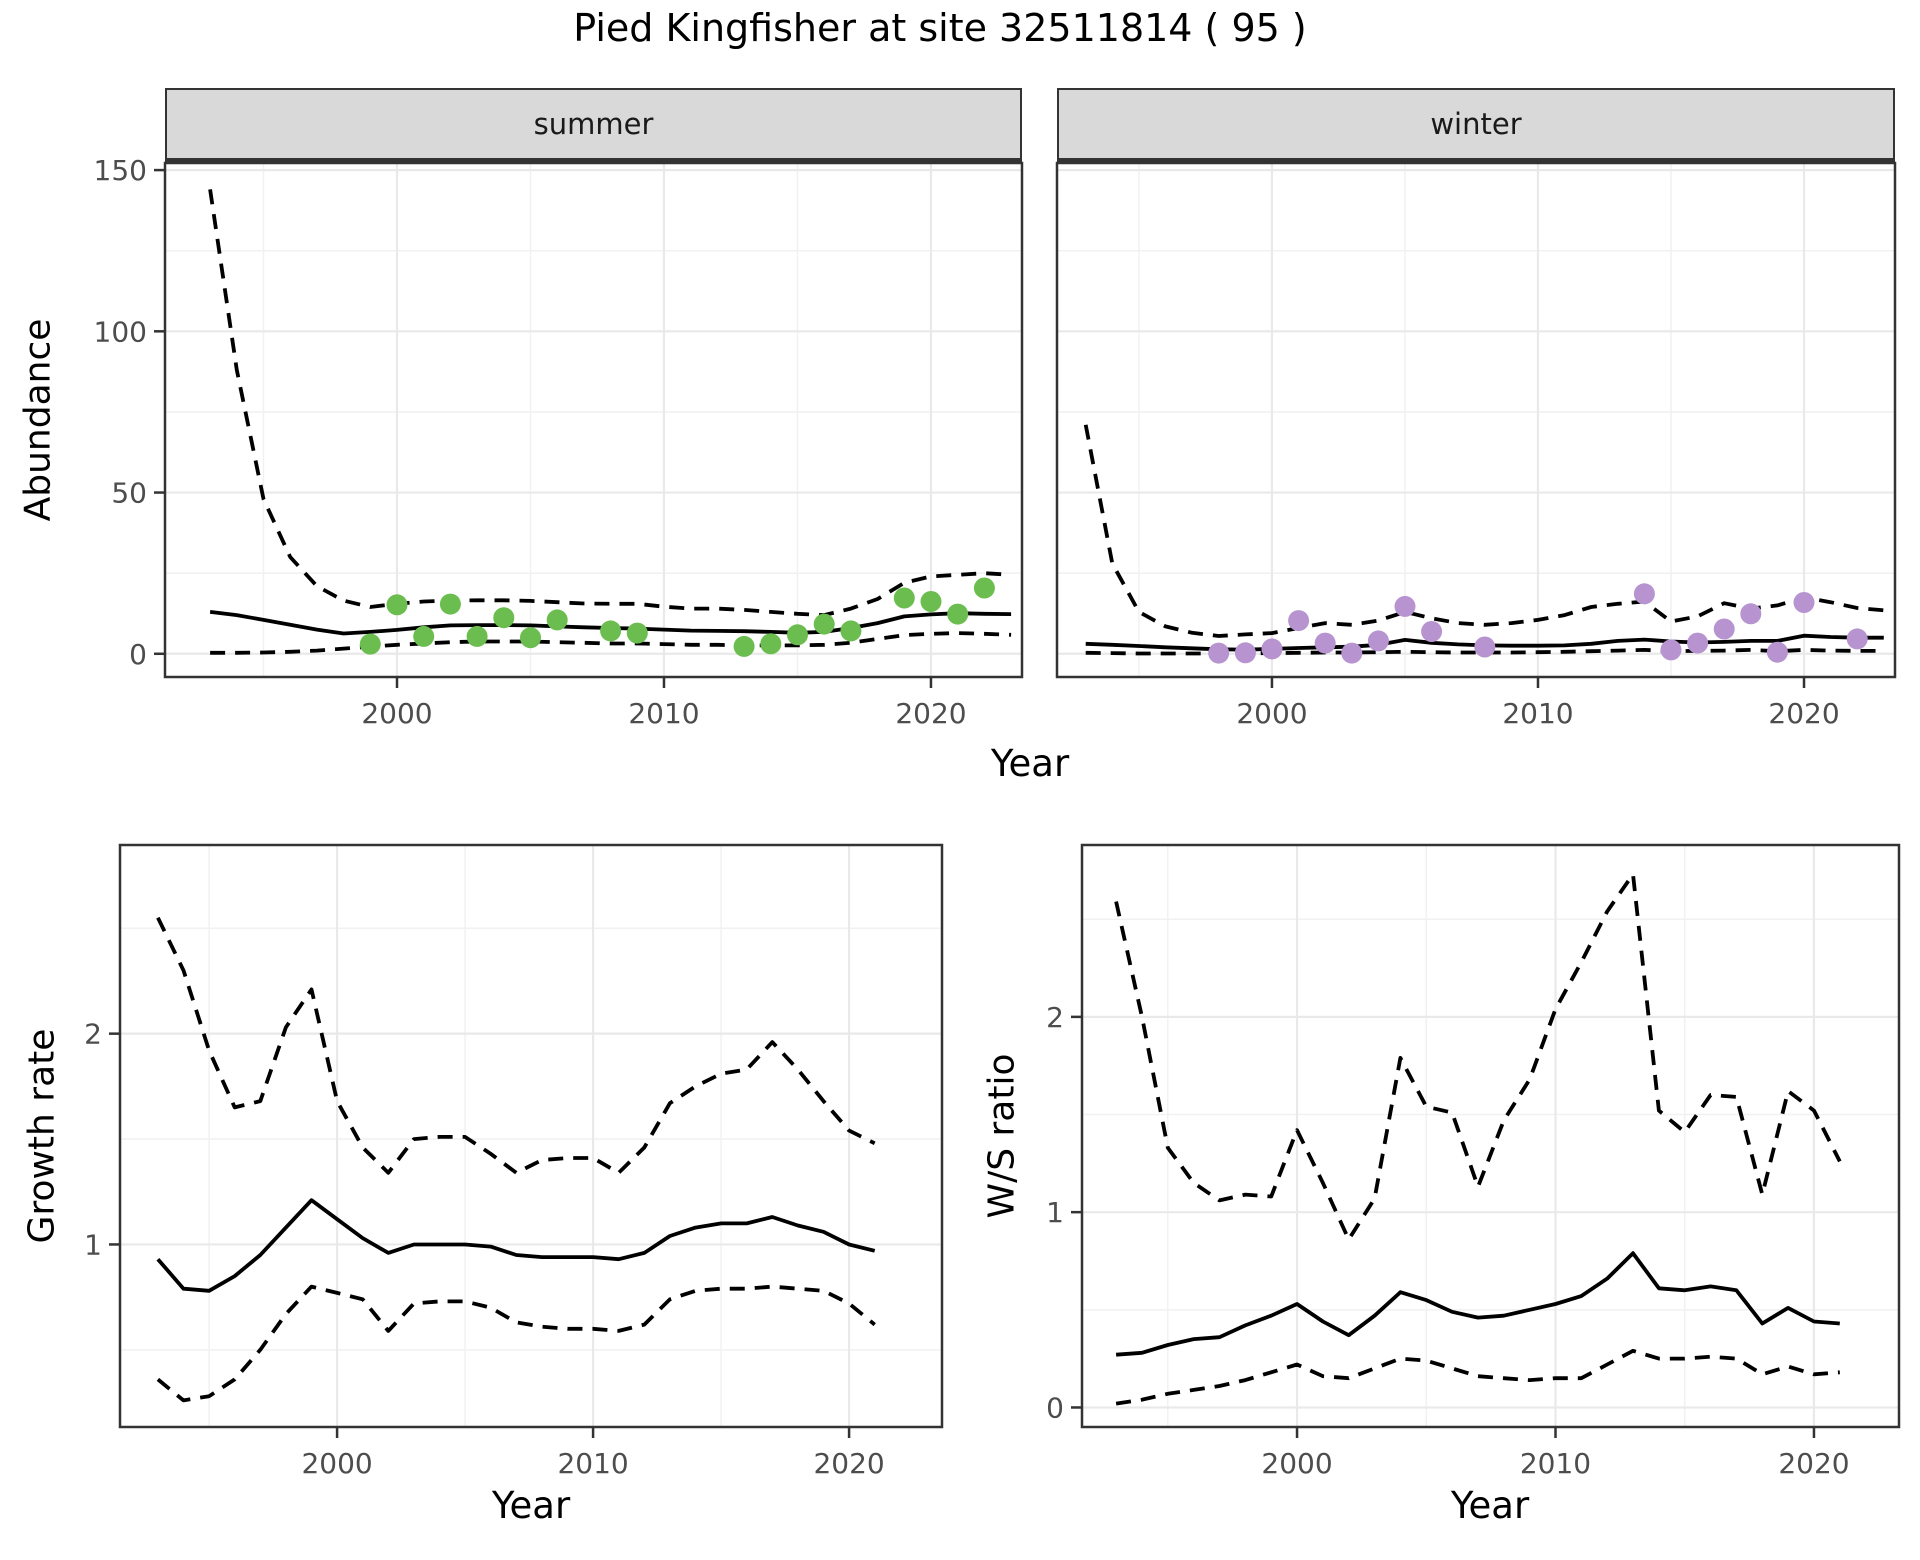  I want to click on page-title: Pied Kingfisher at site 32511814 ( 95 ), so click(940, 28).